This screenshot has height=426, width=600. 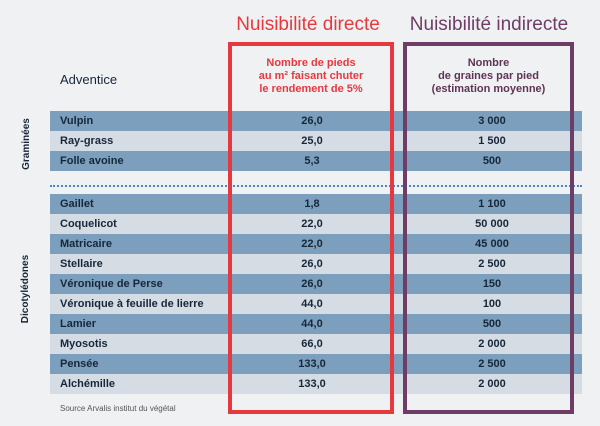 What do you see at coordinates (312, 161) in the screenshot?
I see `direct-value: 5,3` at bounding box center [312, 161].